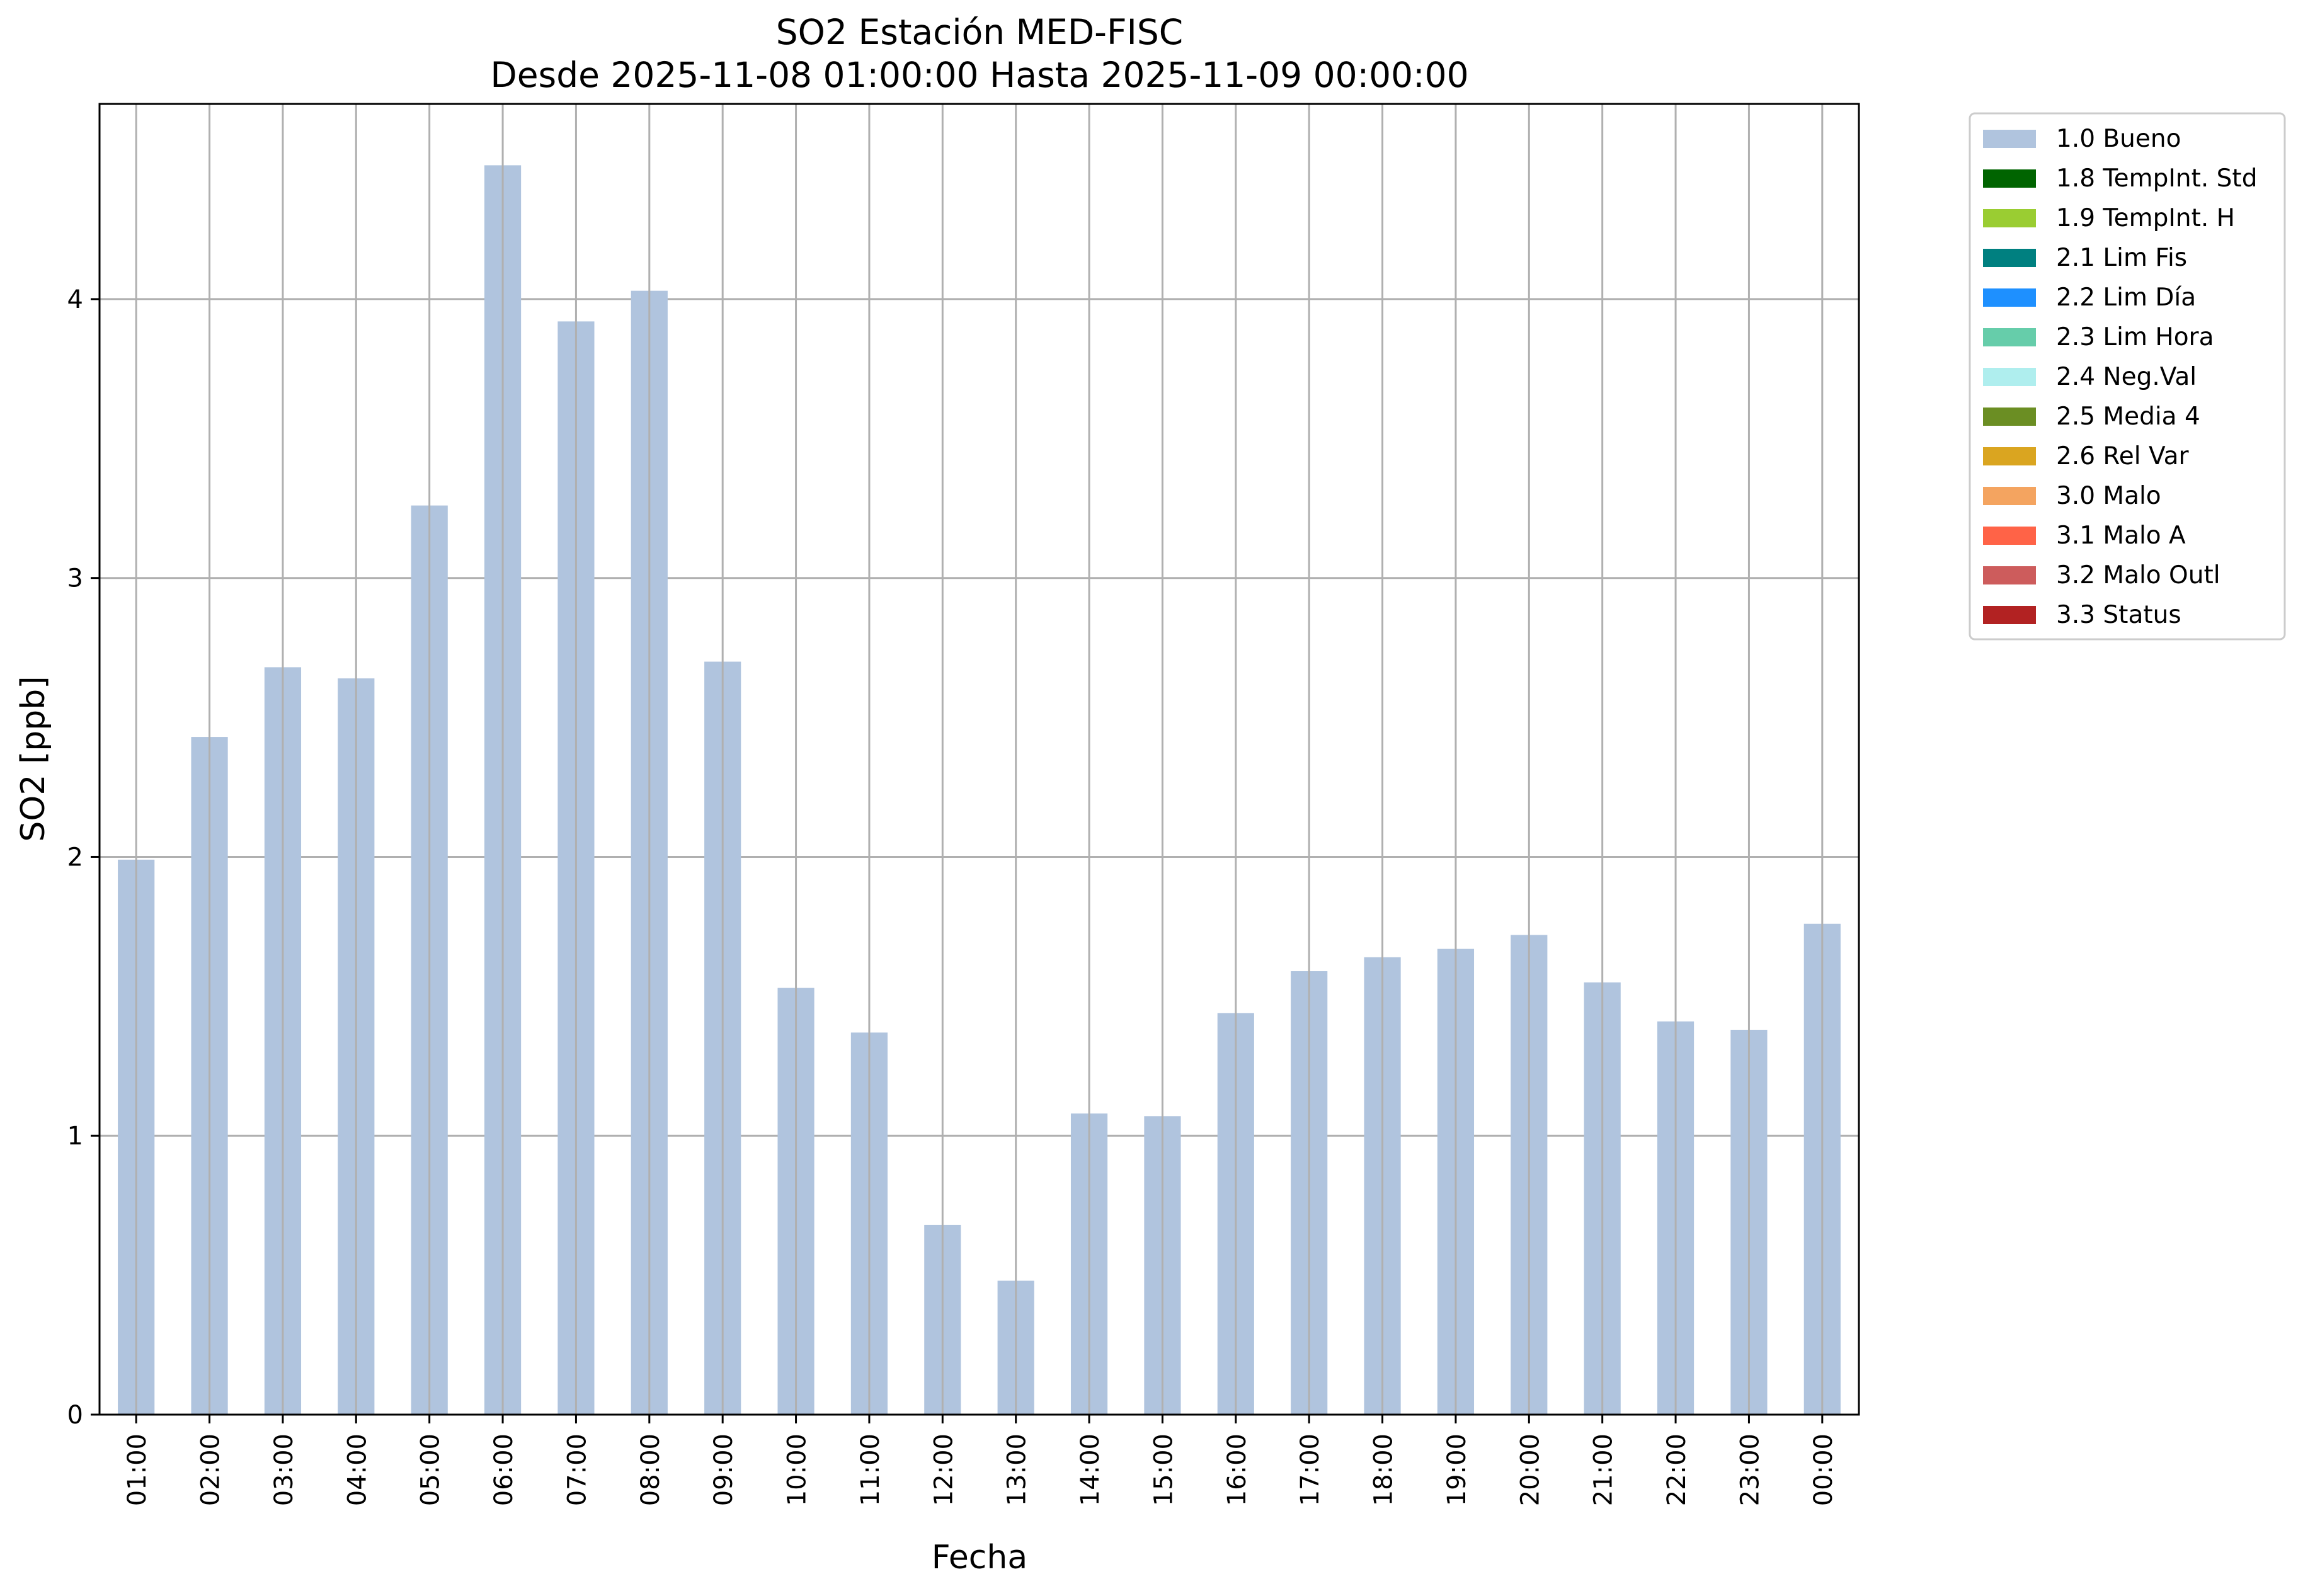  What do you see at coordinates (2108, 496) in the screenshot?
I see `legend-label: 3.0 Malo` at bounding box center [2108, 496].